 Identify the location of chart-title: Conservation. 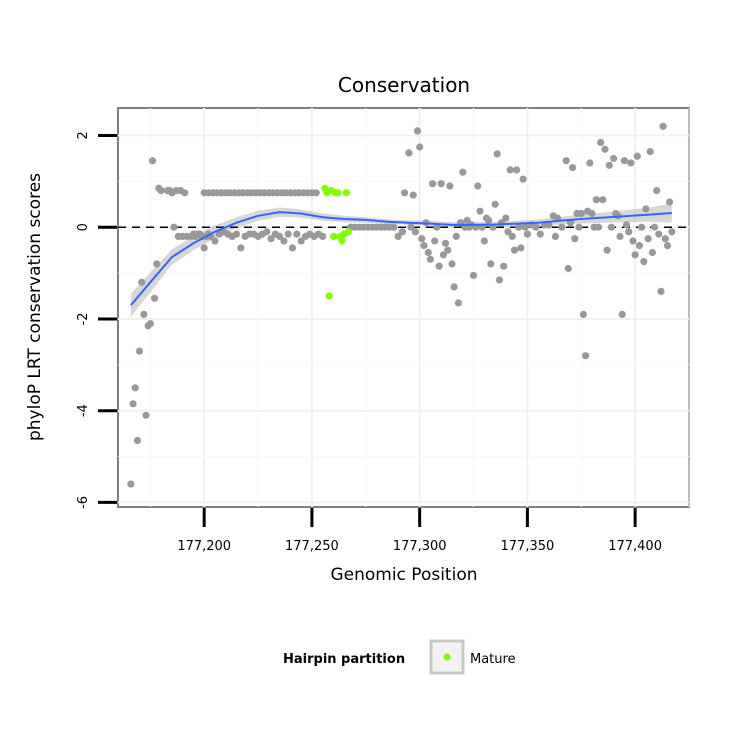
(404, 85).